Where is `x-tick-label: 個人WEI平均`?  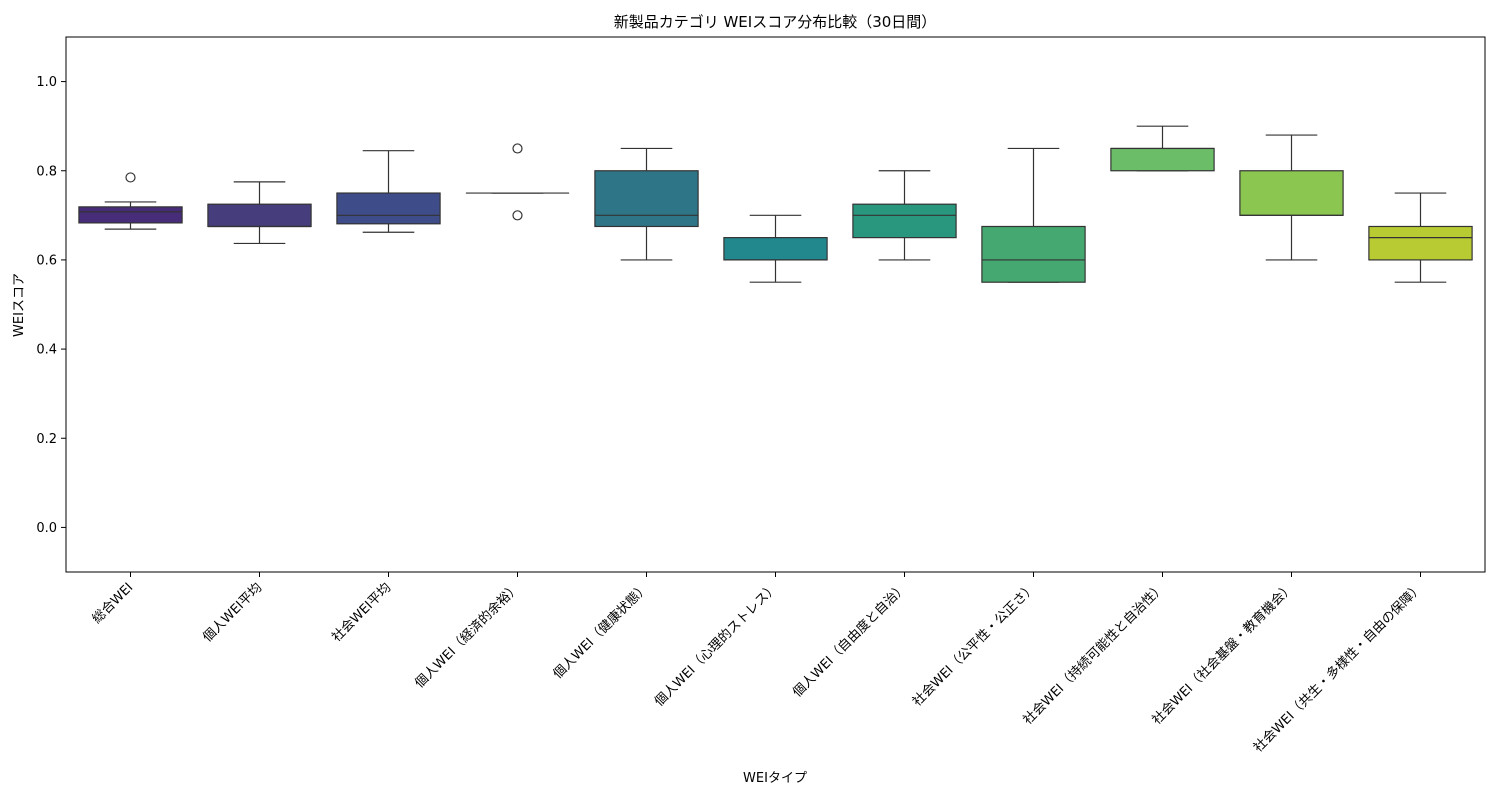
x-tick-label: 個人WEI平均 is located at coordinates (232, 612).